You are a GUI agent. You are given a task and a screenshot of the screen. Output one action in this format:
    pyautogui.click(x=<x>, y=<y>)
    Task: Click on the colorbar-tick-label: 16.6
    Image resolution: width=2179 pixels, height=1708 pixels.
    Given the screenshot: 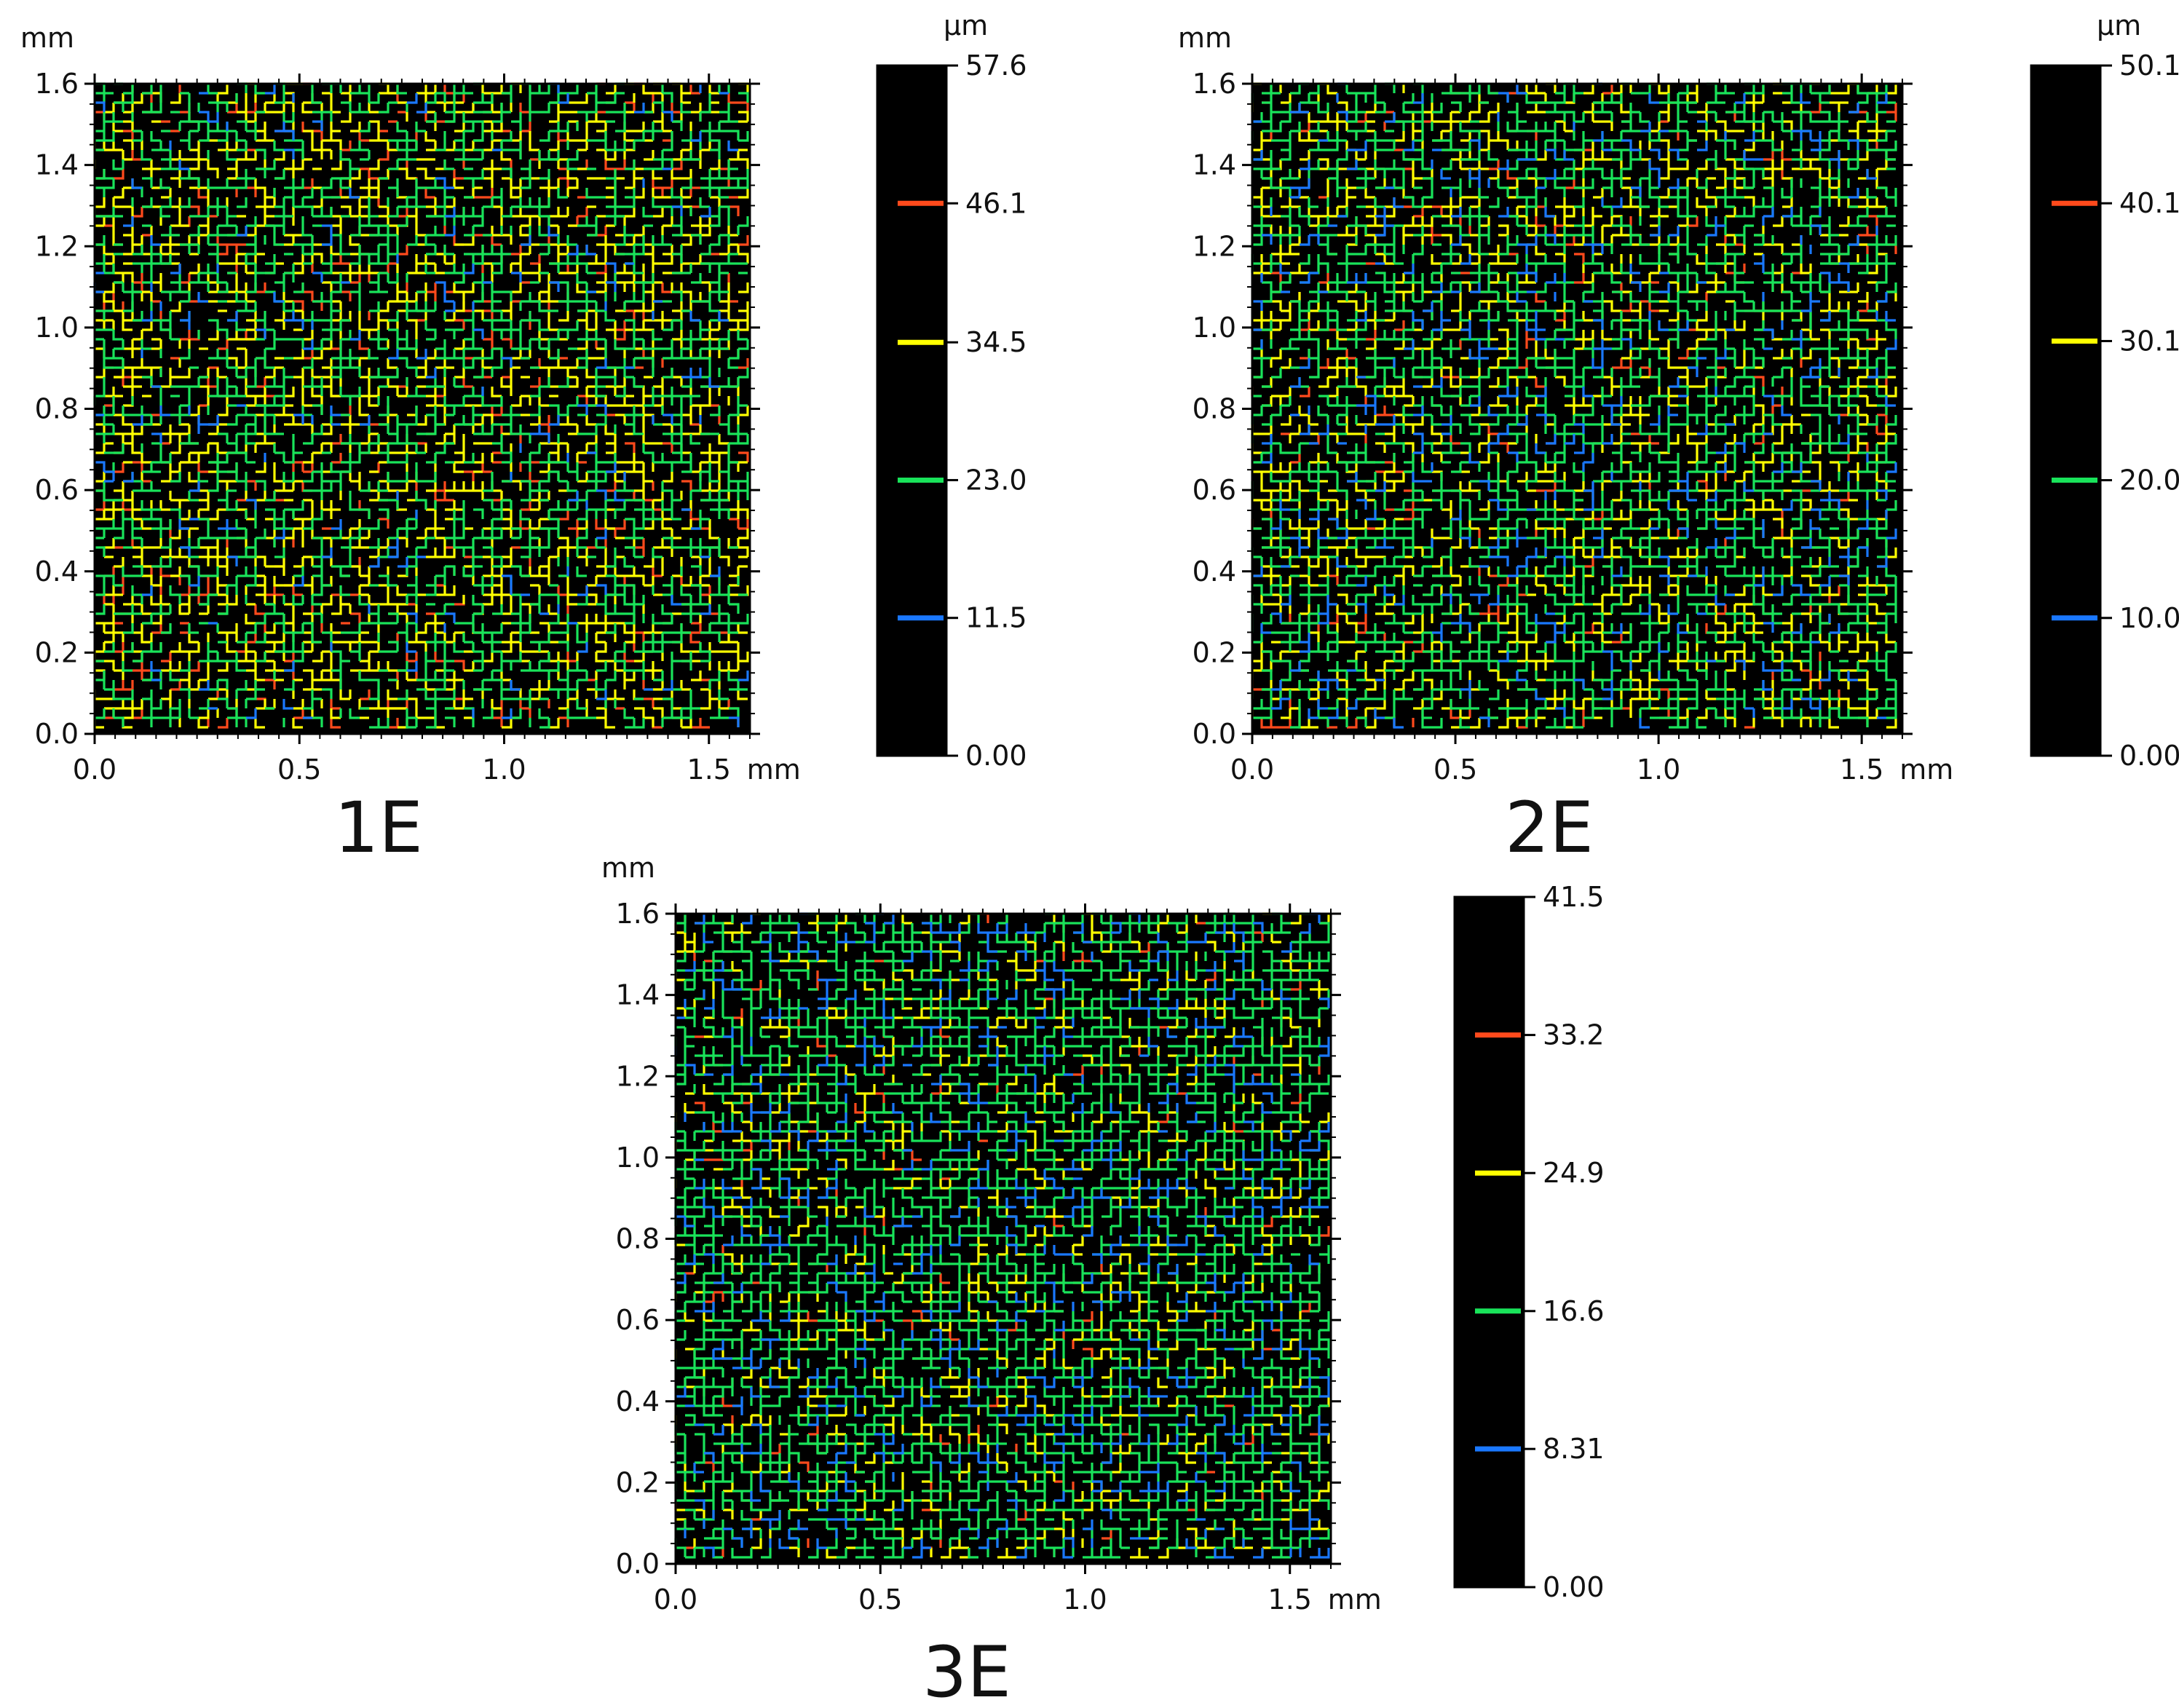 What is the action you would take?
    pyautogui.click(x=1574, y=1311)
    